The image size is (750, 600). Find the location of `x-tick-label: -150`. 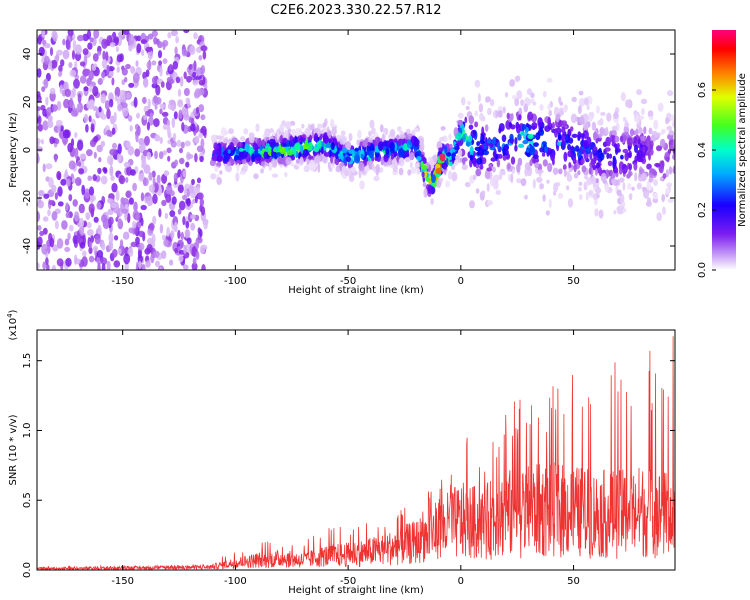

x-tick-label: -150 is located at coordinates (122, 581).